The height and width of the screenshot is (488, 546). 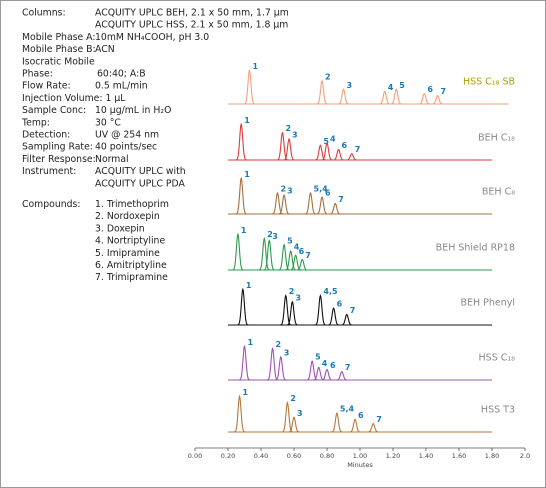 I want to click on x-tick-label: 0.40, so click(x=261, y=456).